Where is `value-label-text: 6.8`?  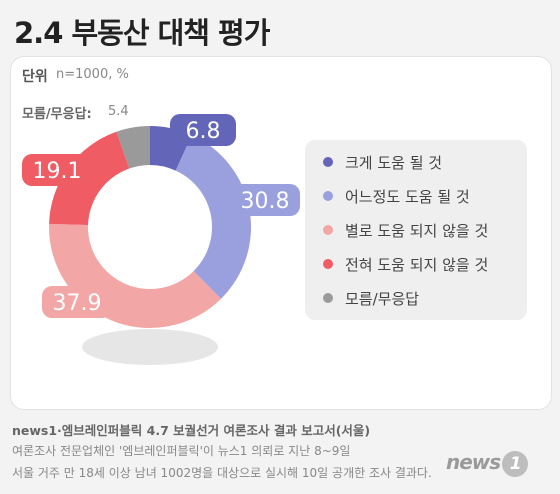 value-label-text: 6.8 is located at coordinates (203, 131).